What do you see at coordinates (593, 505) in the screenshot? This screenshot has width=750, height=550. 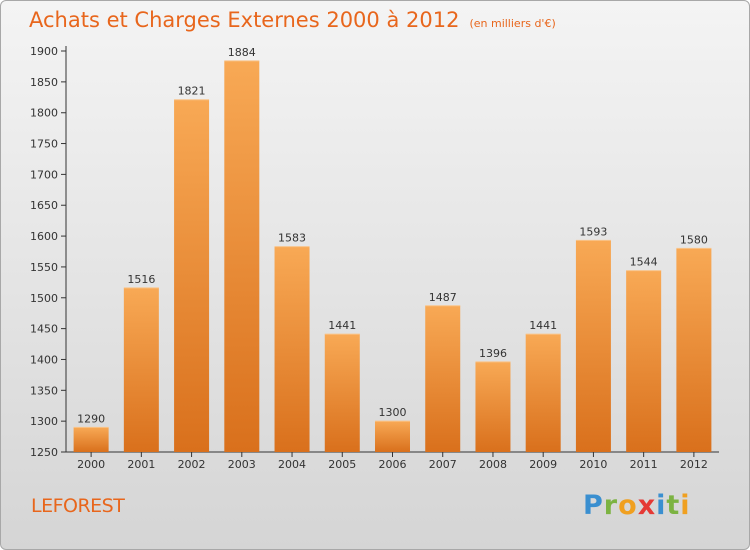 I see `logo-letter: P` at bounding box center [593, 505].